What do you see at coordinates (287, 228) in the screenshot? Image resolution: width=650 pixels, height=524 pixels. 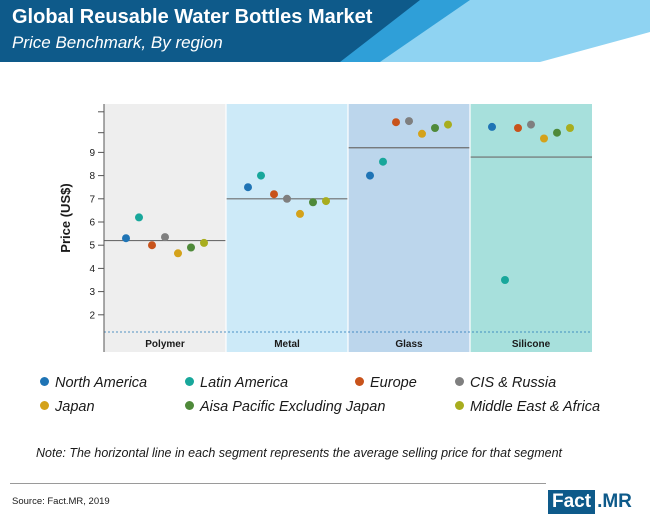 I see `segment-metal` at bounding box center [287, 228].